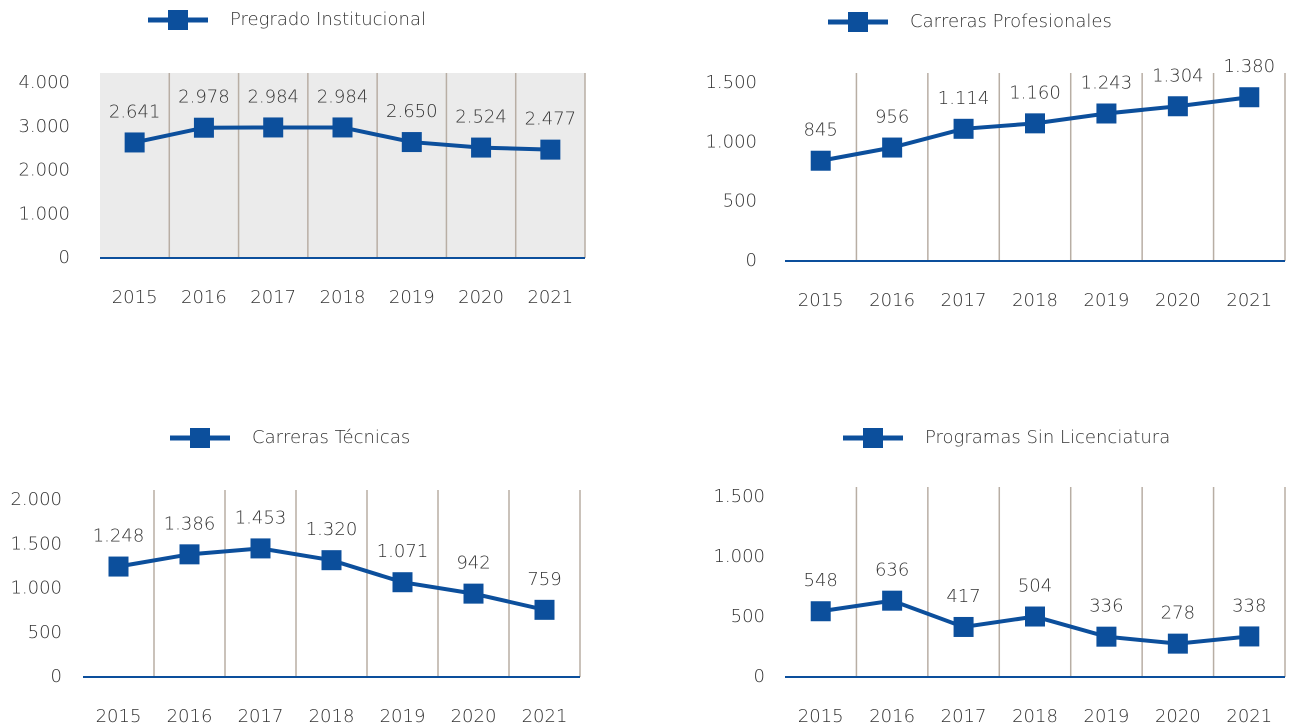 The height and width of the screenshot is (727, 1307). What do you see at coordinates (342, 165) in the screenshot?
I see `plot-background` at bounding box center [342, 165].